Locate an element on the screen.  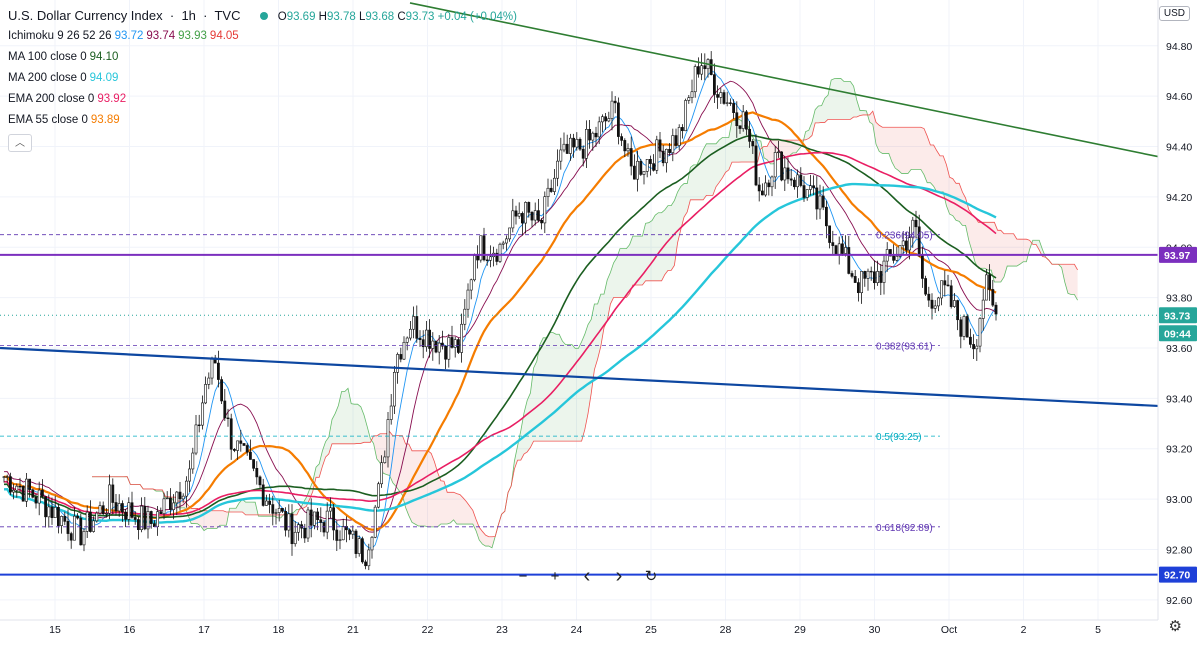
y-tick-label: 92.60 is located at coordinates (1179, 601).